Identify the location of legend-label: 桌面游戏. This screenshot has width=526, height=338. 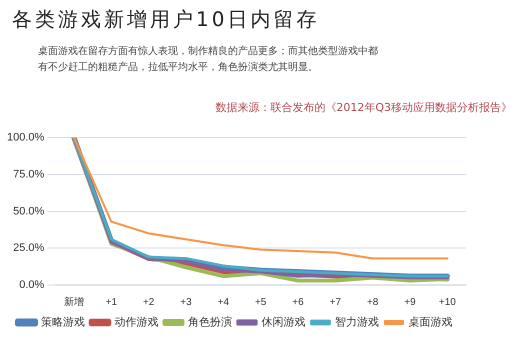
(430, 321).